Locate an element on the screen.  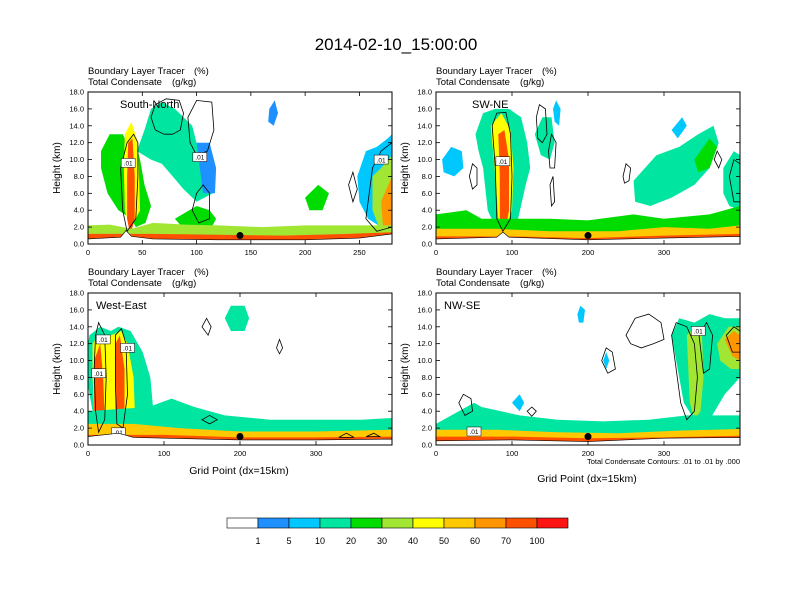
x-tick-label: 250 is located at coordinates (359, 252).